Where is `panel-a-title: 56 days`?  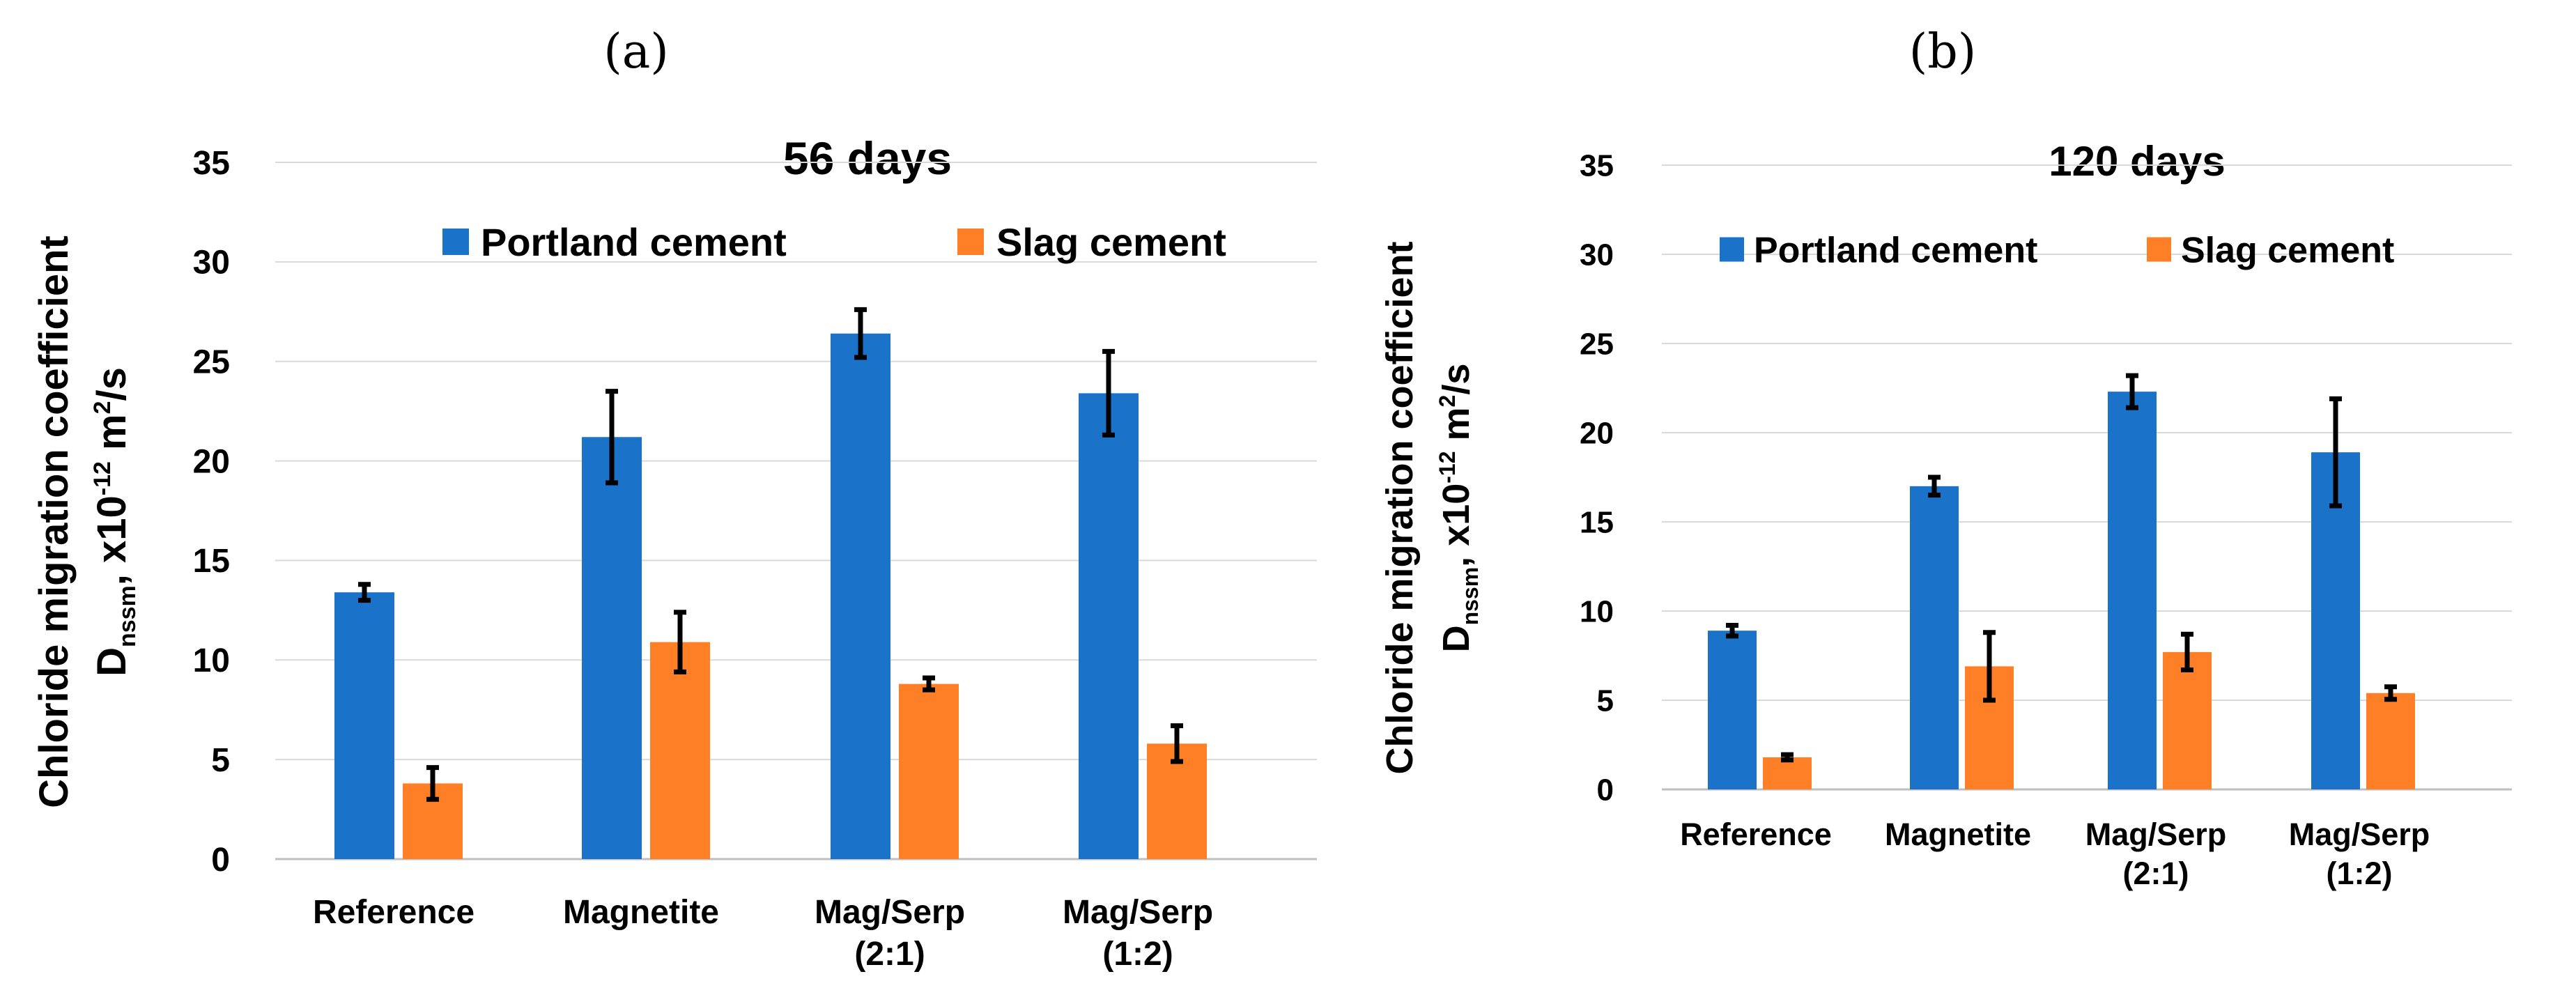 panel-a-title: 56 days is located at coordinates (868, 158).